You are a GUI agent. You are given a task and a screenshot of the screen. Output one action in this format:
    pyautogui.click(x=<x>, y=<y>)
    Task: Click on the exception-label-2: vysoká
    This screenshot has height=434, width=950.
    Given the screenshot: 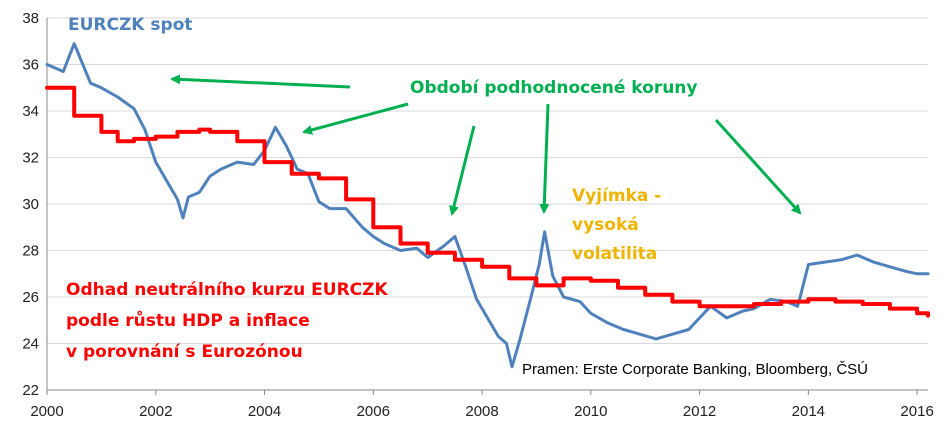 What is the action you would take?
    pyautogui.click(x=605, y=225)
    